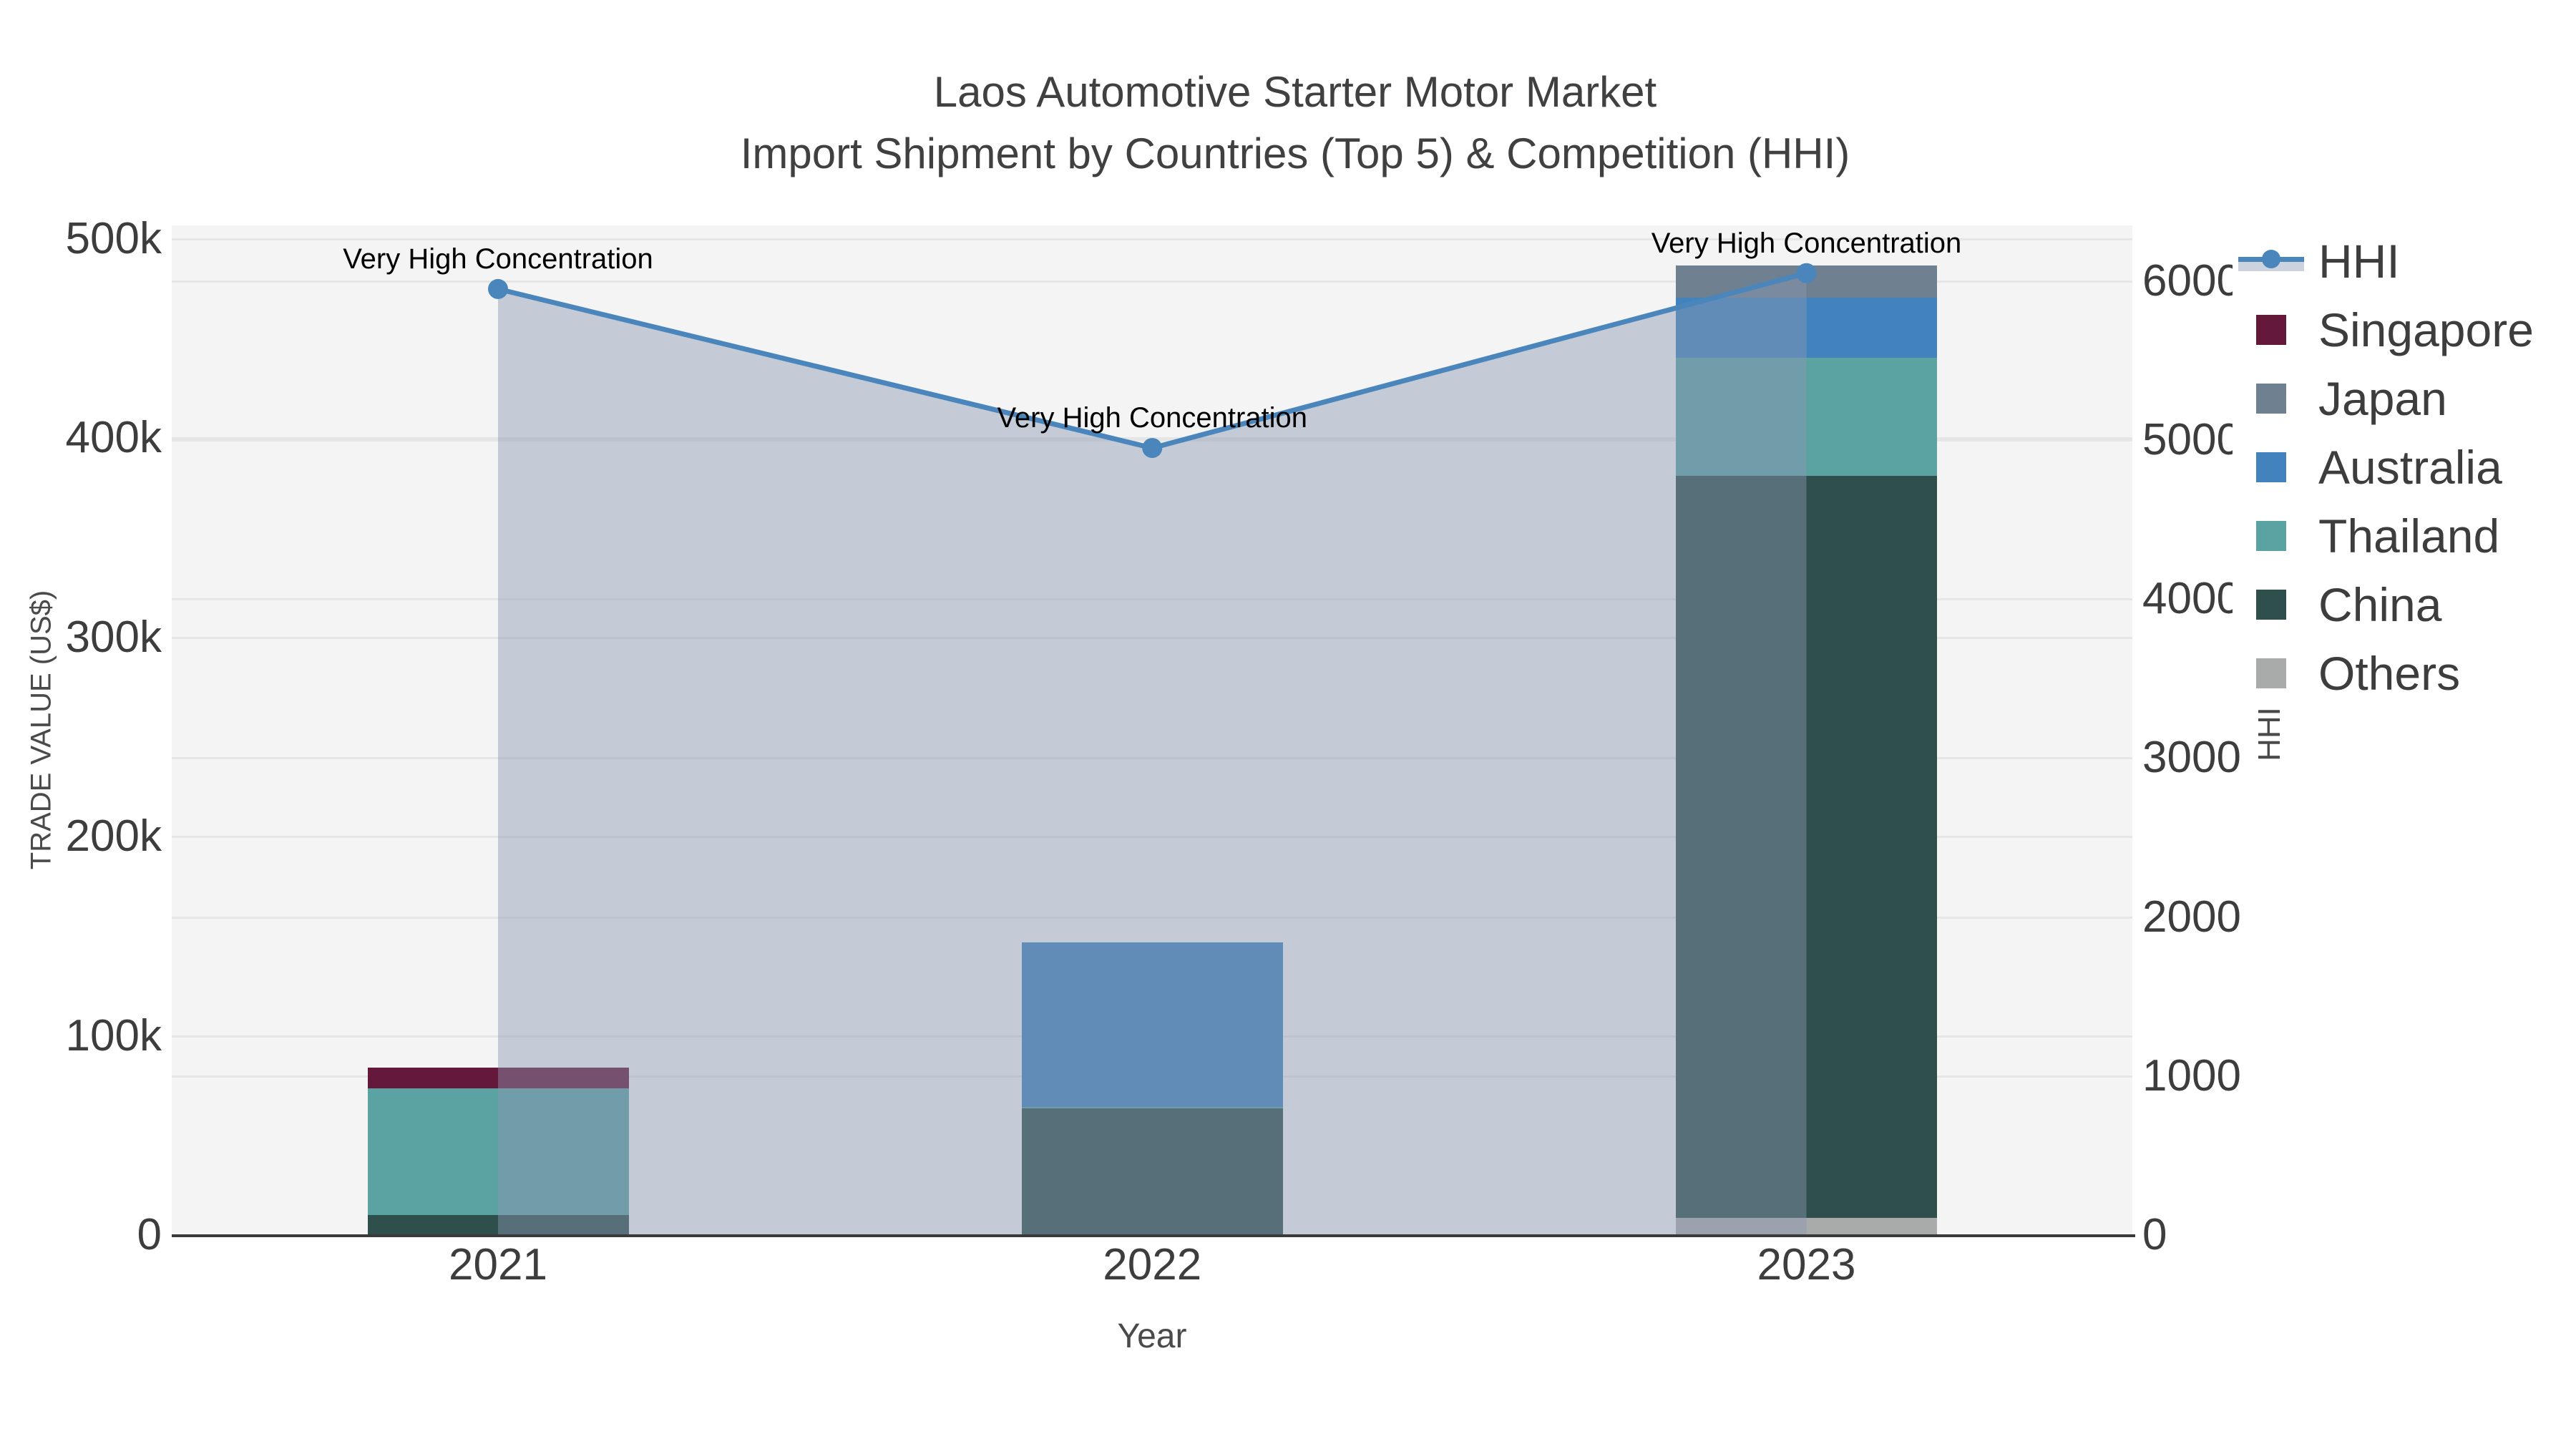 The width and height of the screenshot is (2576, 1449). I want to click on y-tick-right: 0, so click(2154, 1234).